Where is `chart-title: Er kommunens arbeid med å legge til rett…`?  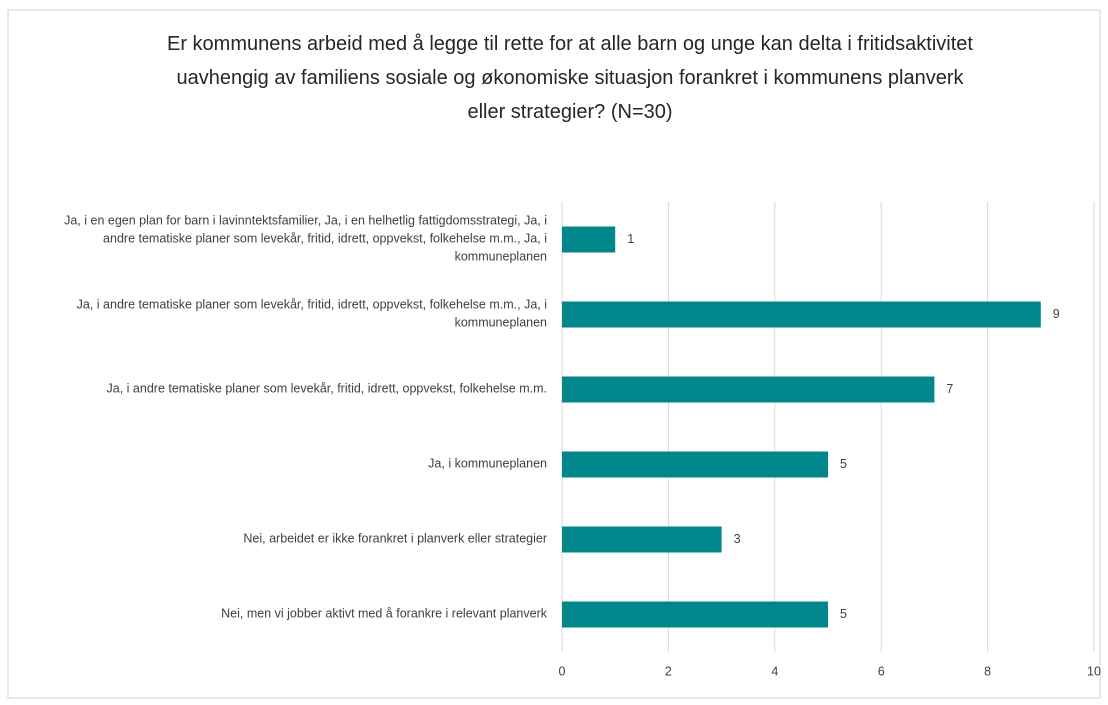 chart-title: Er kommunens arbeid med å legge til rett… is located at coordinates (570, 78).